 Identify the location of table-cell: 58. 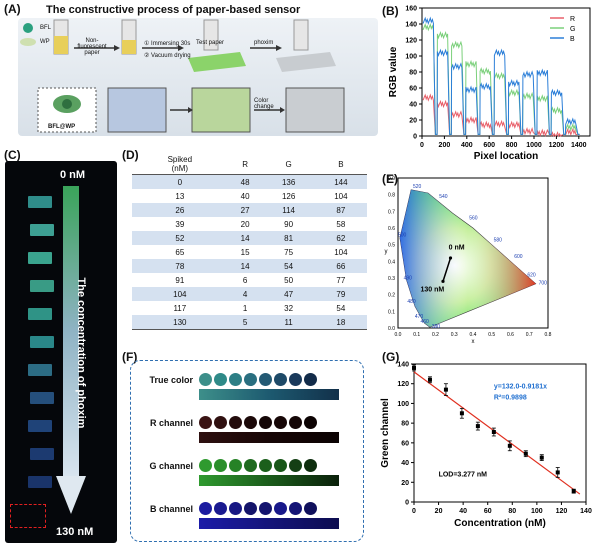
(341, 224).